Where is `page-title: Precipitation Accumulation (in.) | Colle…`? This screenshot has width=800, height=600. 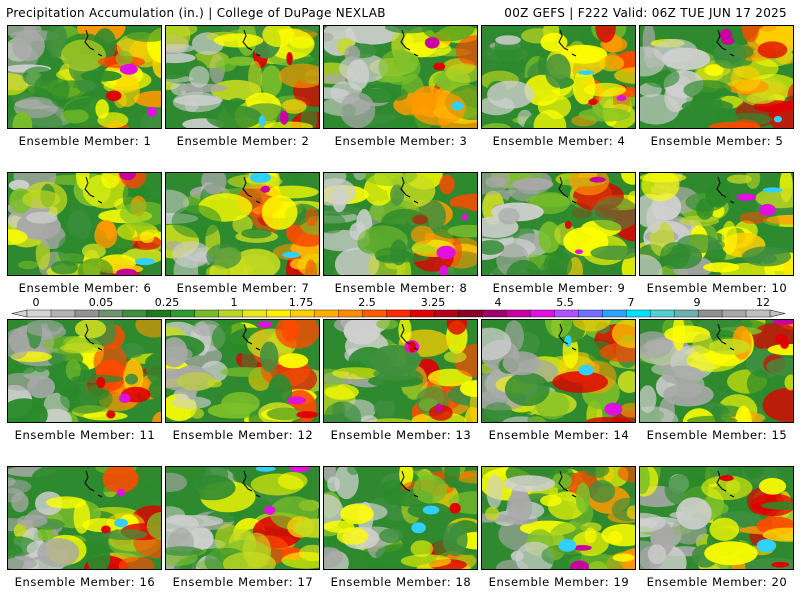
page-title: Precipitation Accumulation (in.) | Colle… is located at coordinates (196, 13).